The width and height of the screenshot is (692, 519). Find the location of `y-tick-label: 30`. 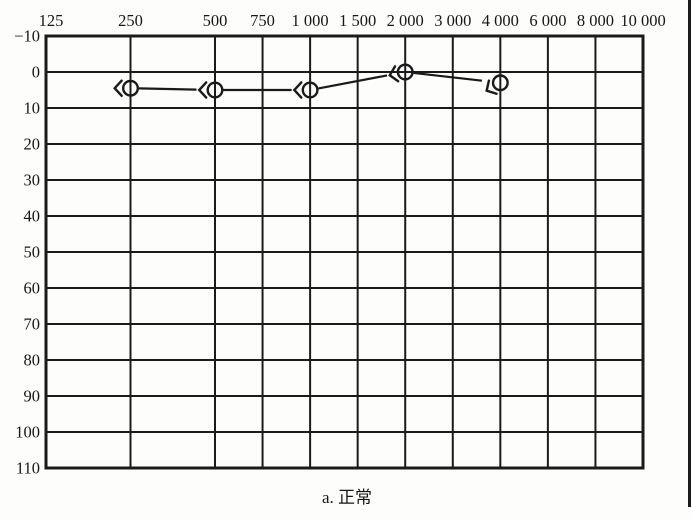

y-tick-label: 30 is located at coordinates (32, 180).